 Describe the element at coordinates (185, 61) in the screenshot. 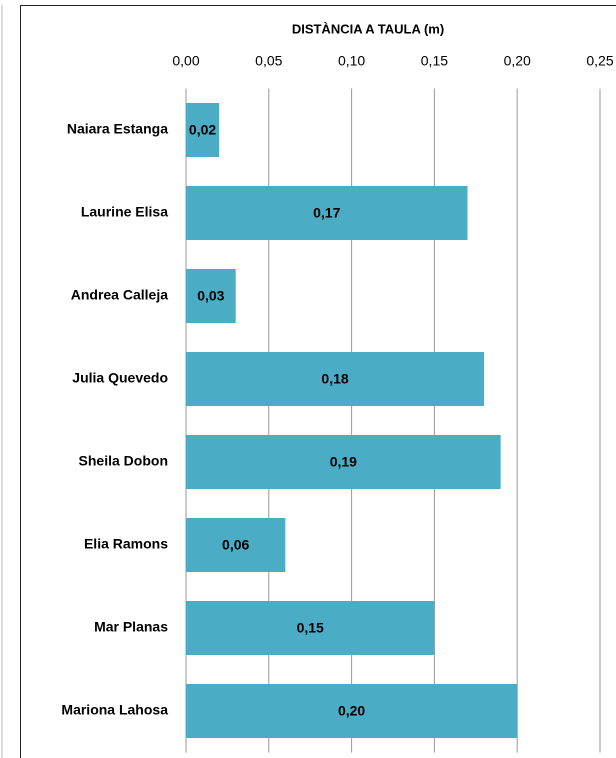

I see `x-tick-label: 0,00` at that location.